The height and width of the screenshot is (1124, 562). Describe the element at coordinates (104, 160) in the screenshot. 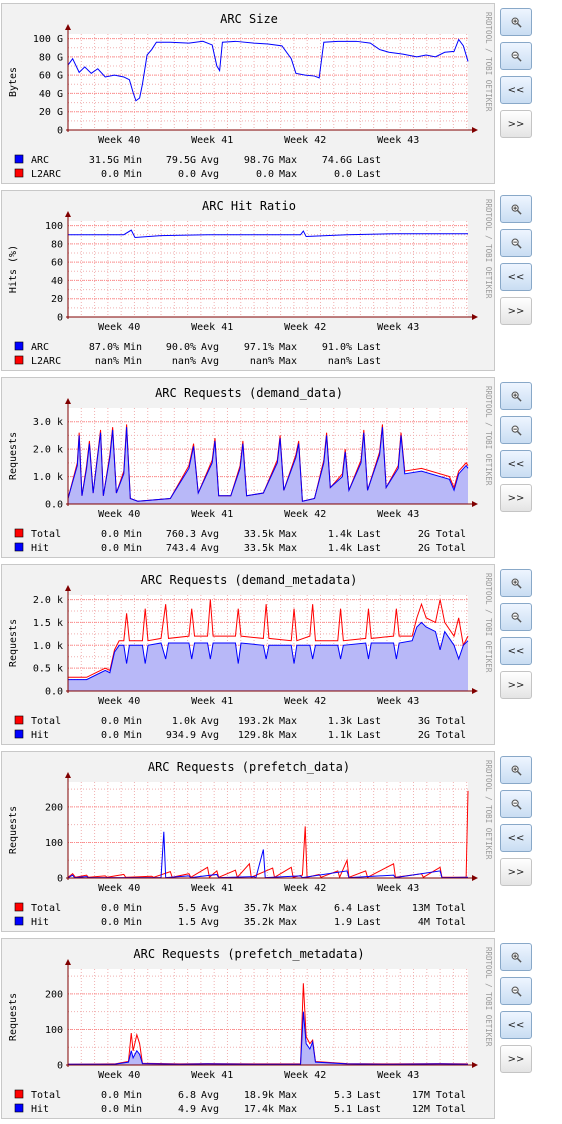

I see `legend-text: 31.5G` at that location.